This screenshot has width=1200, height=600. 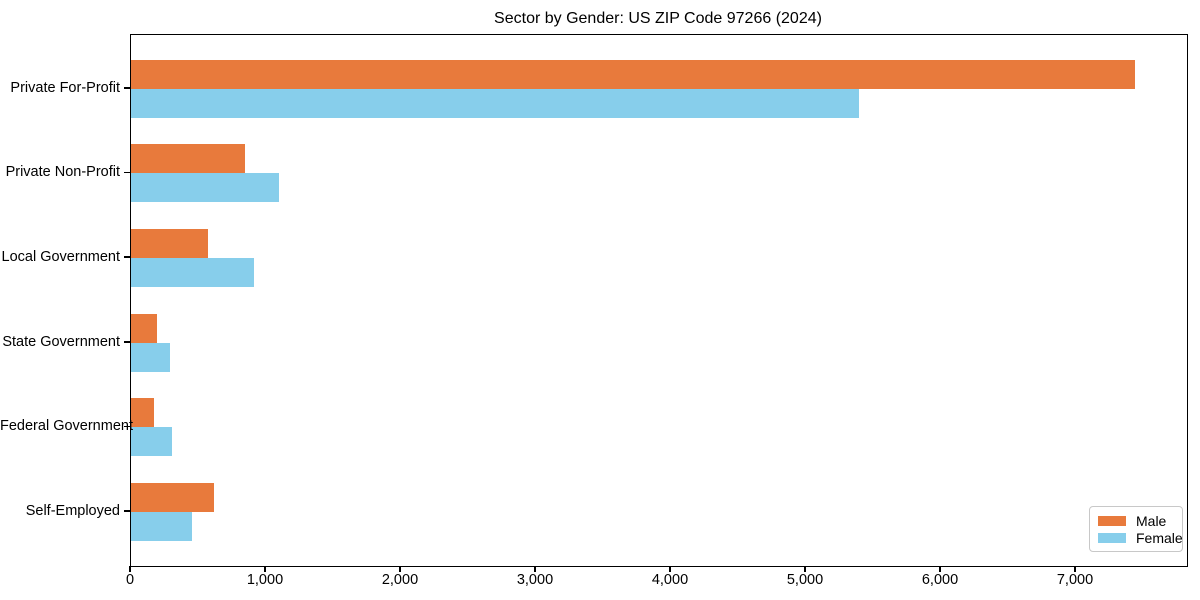 What do you see at coordinates (265, 580) in the screenshot?
I see `x-axis-tick-label: 1,000` at bounding box center [265, 580].